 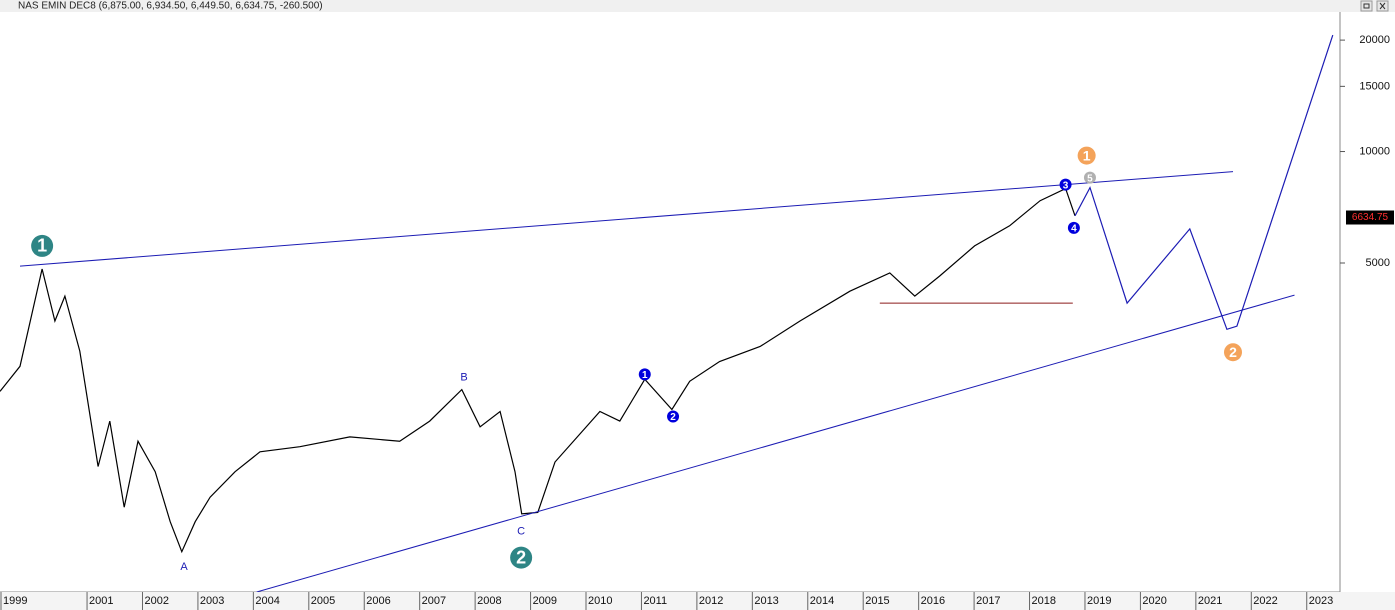 What do you see at coordinates (1374, 86) in the screenshot?
I see `y-tick-label: 15000` at bounding box center [1374, 86].